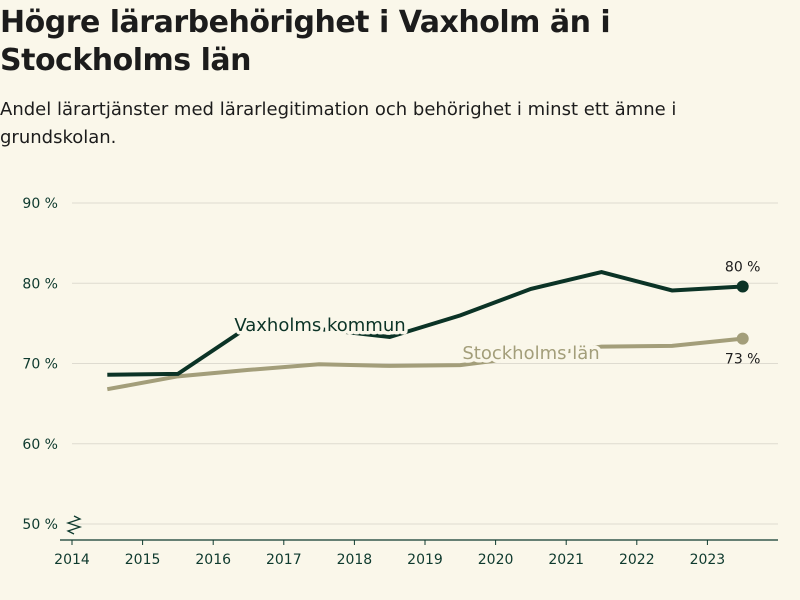  I want to click on x-tick-label: 2022, so click(637, 560).